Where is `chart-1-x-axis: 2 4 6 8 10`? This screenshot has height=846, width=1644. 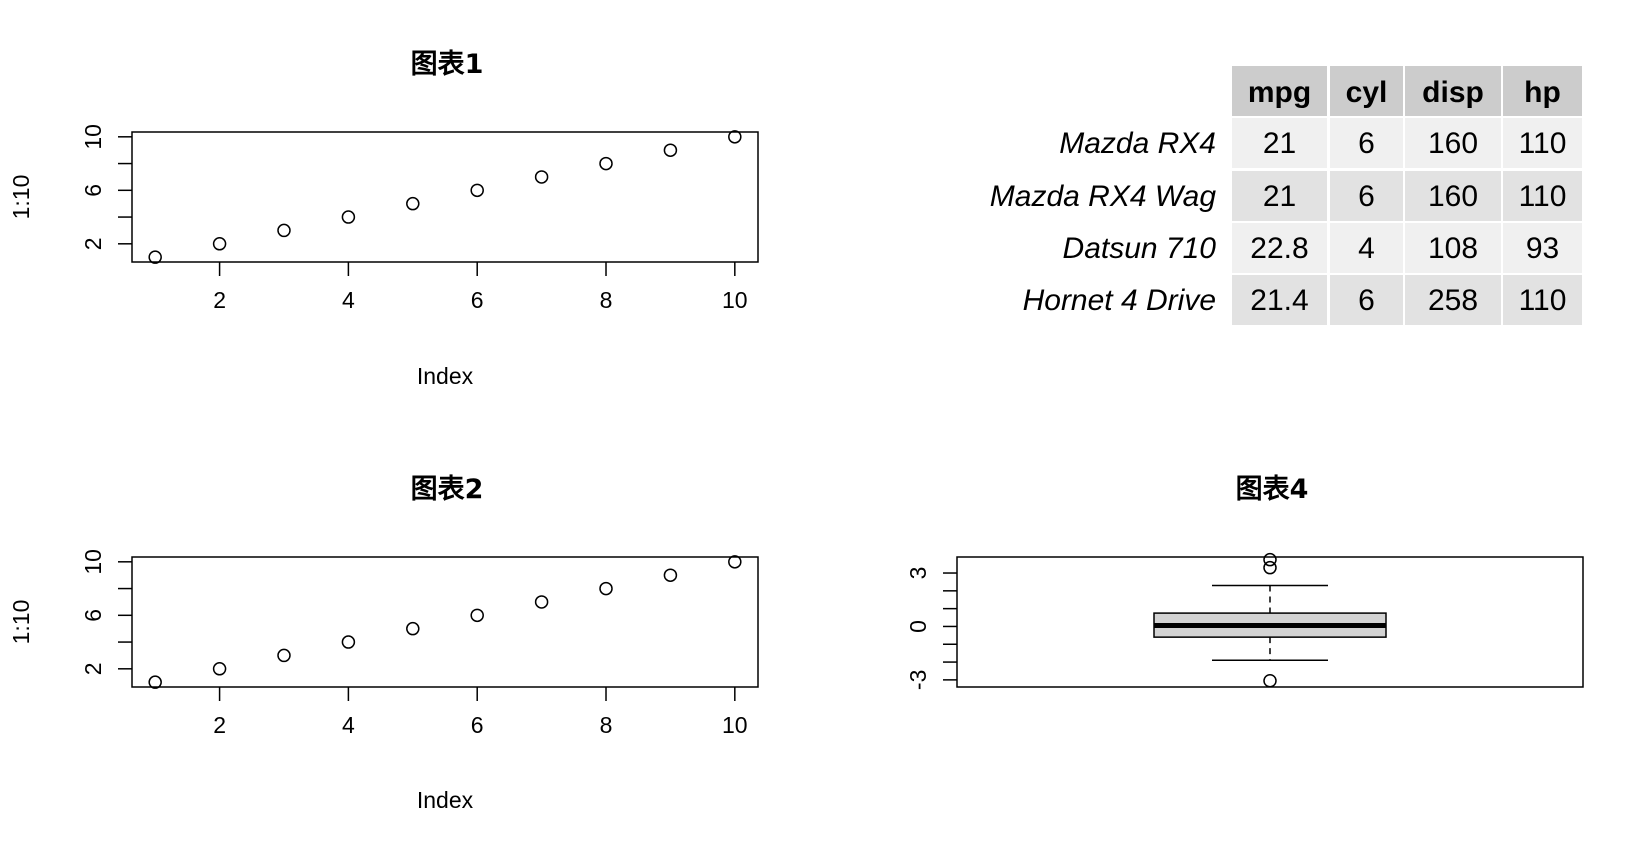 chart-1-x-axis: 2 4 6 8 10 is located at coordinates (480, 287).